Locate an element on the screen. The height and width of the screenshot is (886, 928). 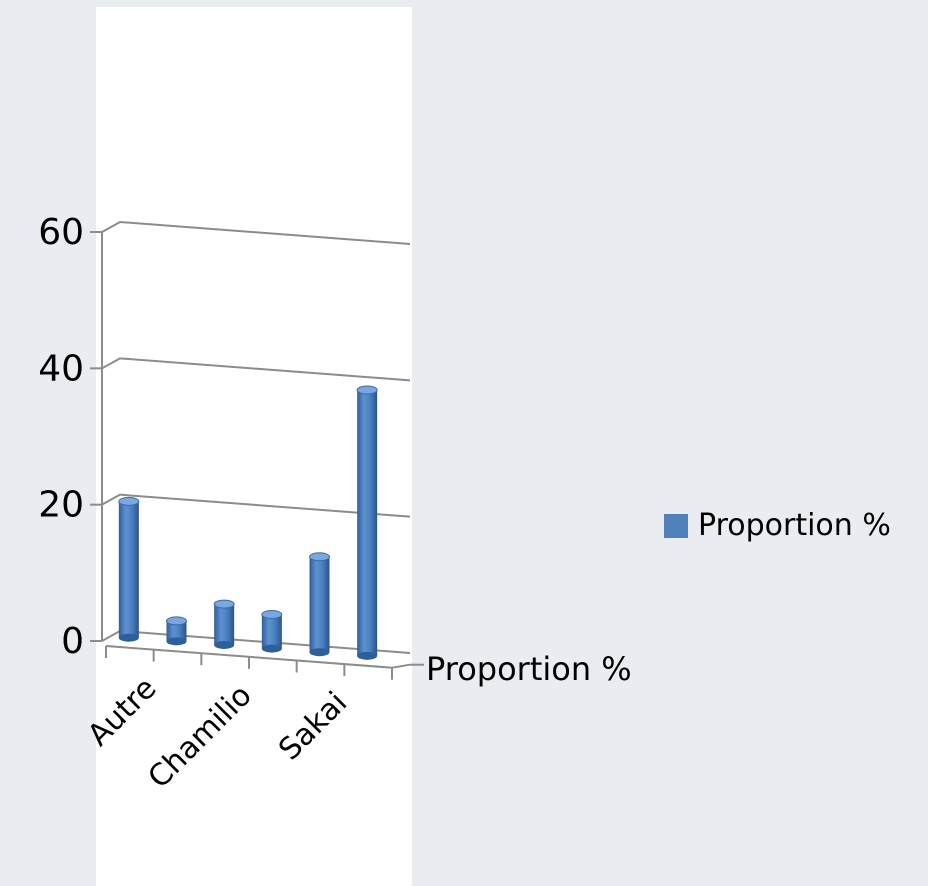
y-tick-label: 20 is located at coordinates (61, 505).